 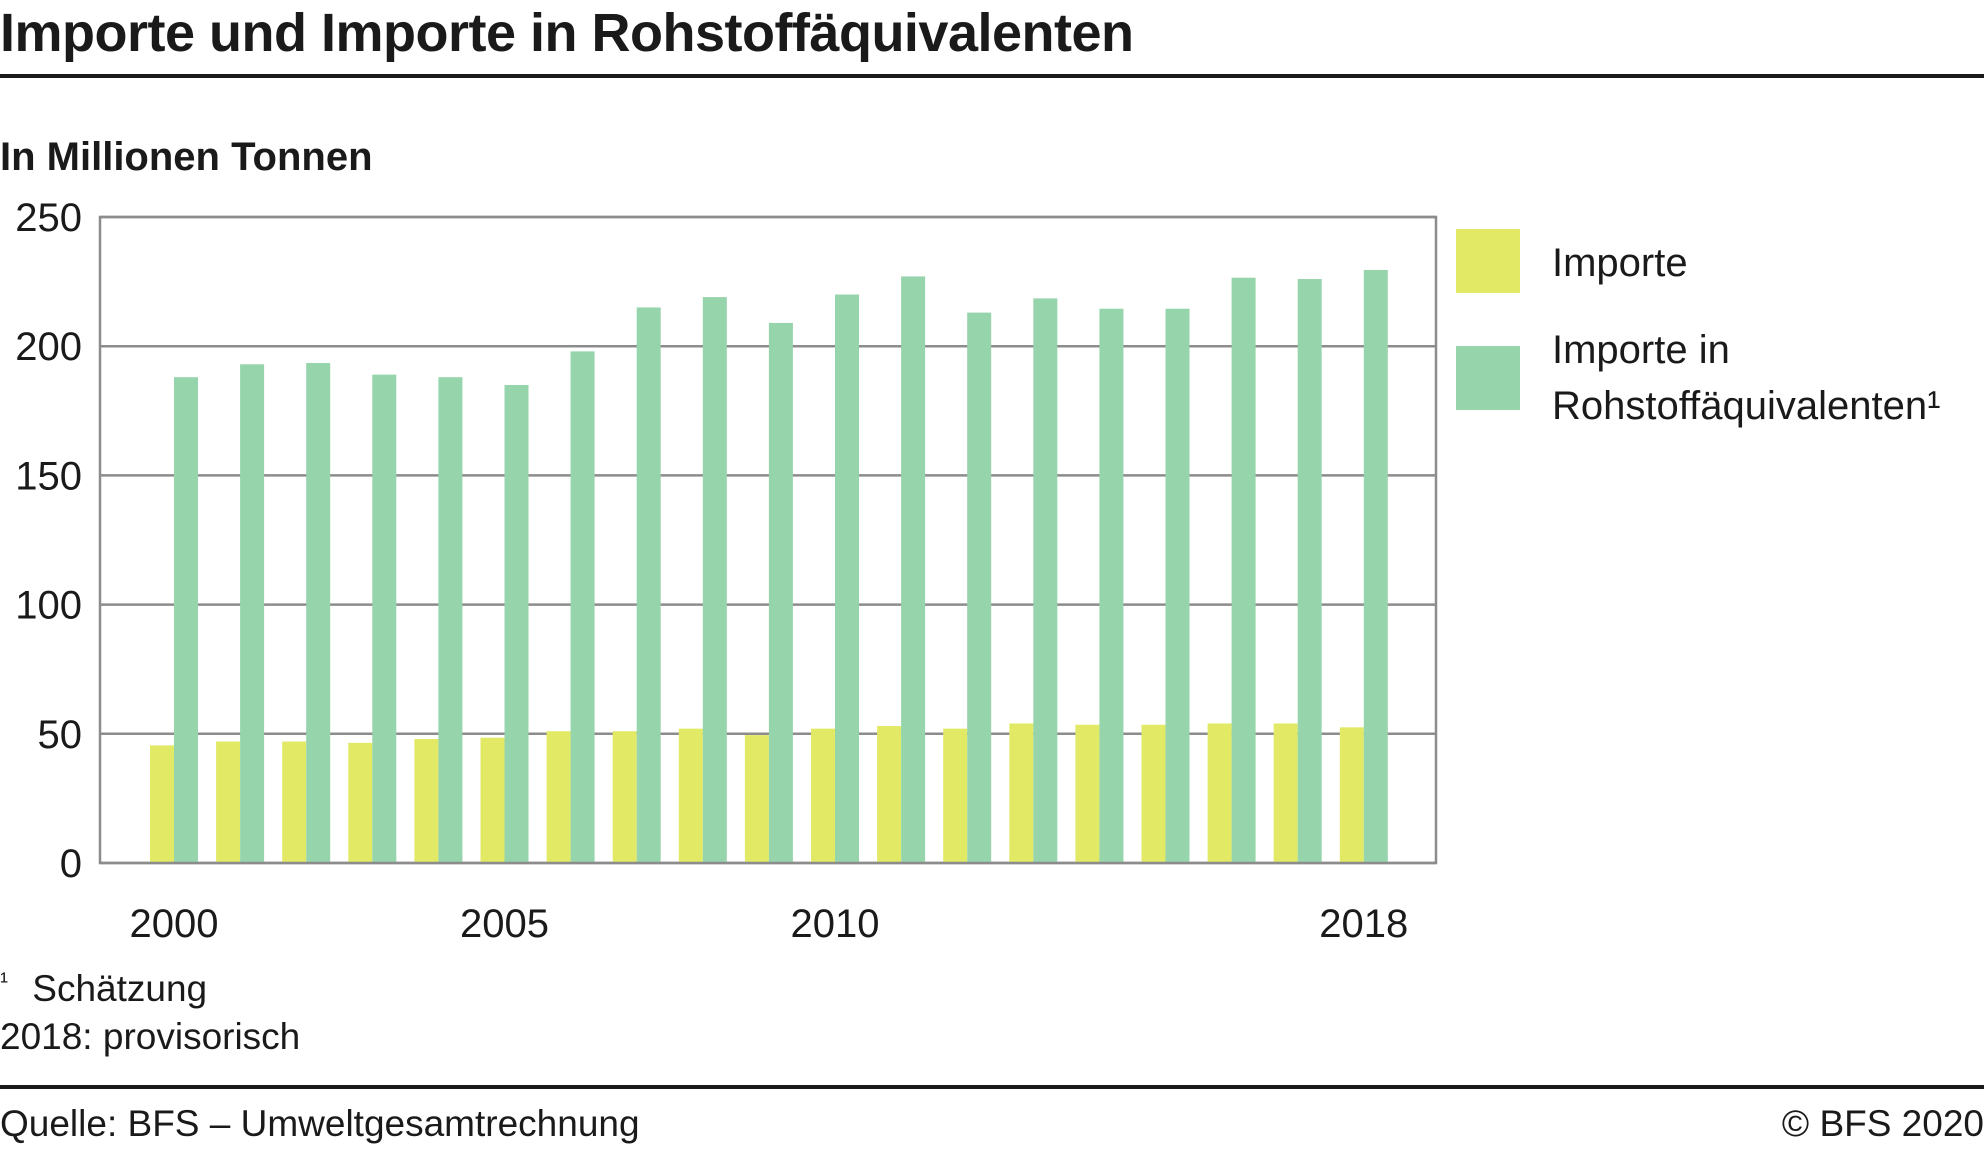 I want to click on bar-rohstoff-2010, so click(x=847, y=578).